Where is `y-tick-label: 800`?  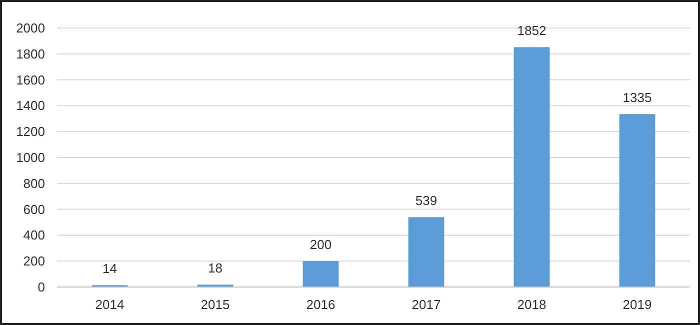
y-tick-label: 800 is located at coordinates (34, 183).